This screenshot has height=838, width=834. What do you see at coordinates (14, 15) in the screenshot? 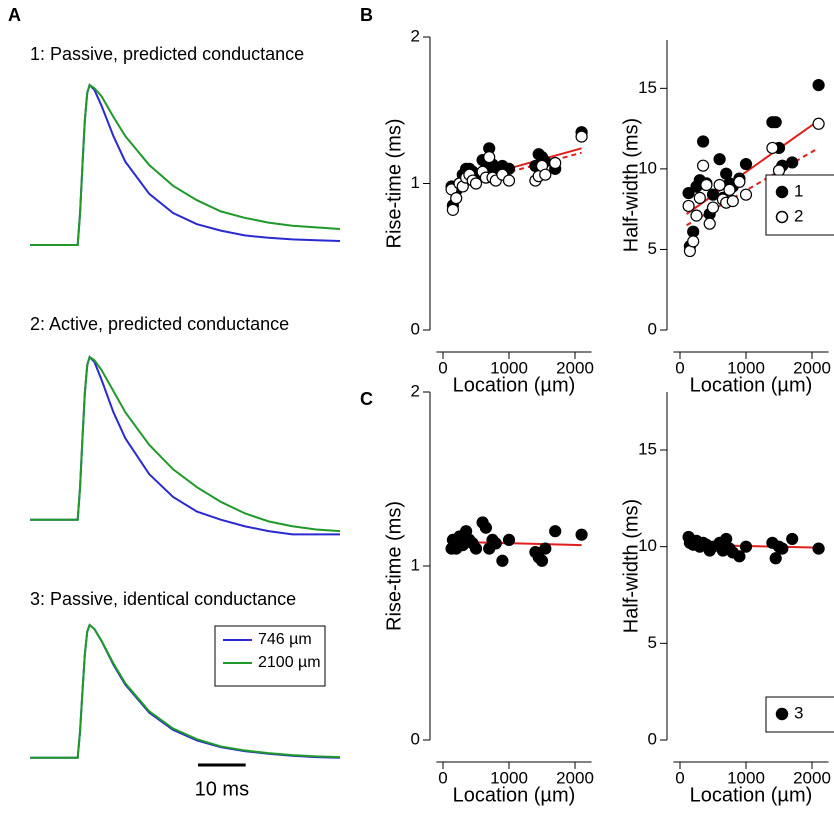
I see `panel-label: A` at bounding box center [14, 15].